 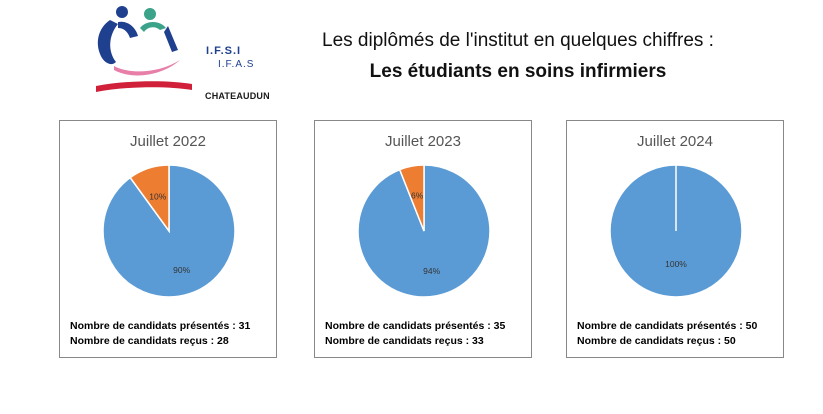 What do you see at coordinates (160, 326) in the screenshot?
I see `stat-presentes: Nombre de candidats présentés : 31` at bounding box center [160, 326].